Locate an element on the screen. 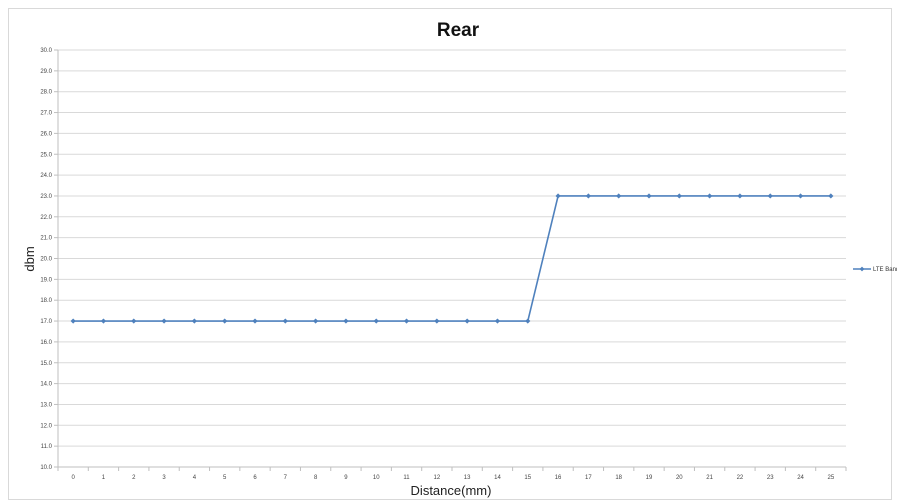 The height and width of the screenshot is (503, 897). y-tick-label: 21.0 is located at coordinates (46, 239).